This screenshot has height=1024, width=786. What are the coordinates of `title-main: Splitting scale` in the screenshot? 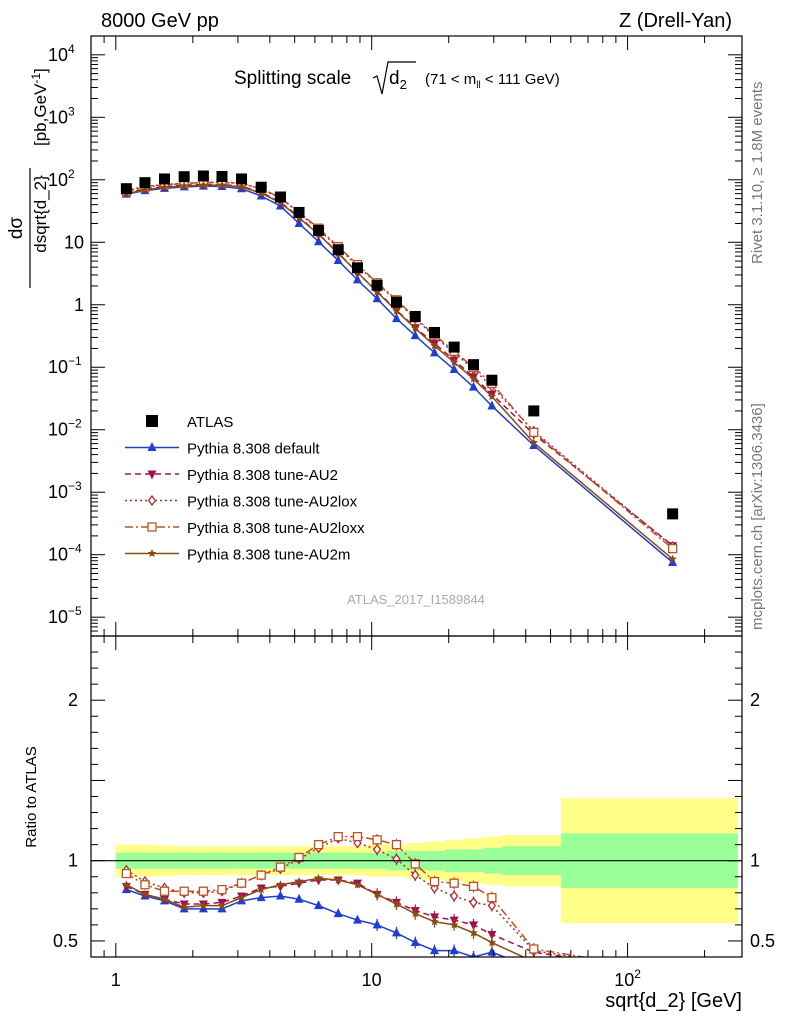 It's located at (292, 78).